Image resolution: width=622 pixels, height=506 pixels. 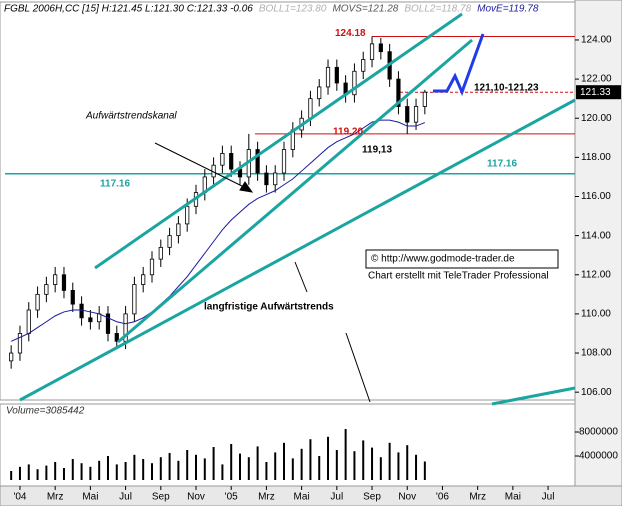 What do you see at coordinates (596, 40) in the screenshot?
I see `y-tick-label: 124.00` at bounding box center [596, 40].